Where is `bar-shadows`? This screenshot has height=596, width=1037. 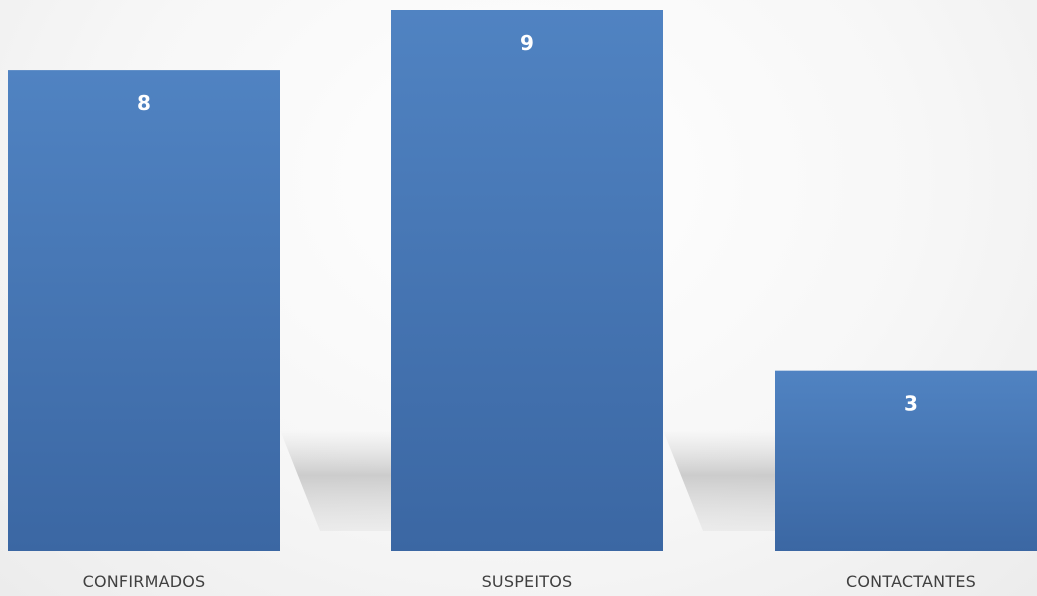 bar-shadows is located at coordinates (527, 480).